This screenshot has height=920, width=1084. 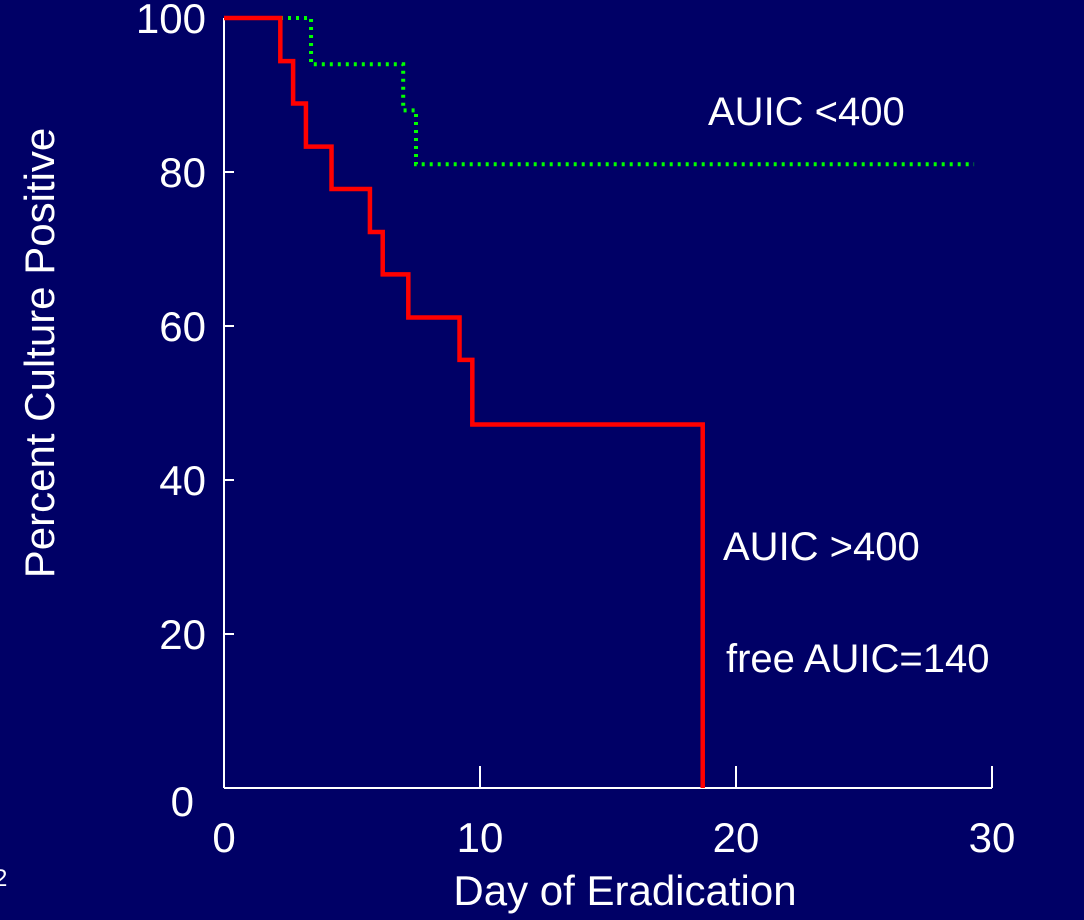 I want to click on annotation-auic-gt-400: AUIC >400, so click(x=821, y=547).